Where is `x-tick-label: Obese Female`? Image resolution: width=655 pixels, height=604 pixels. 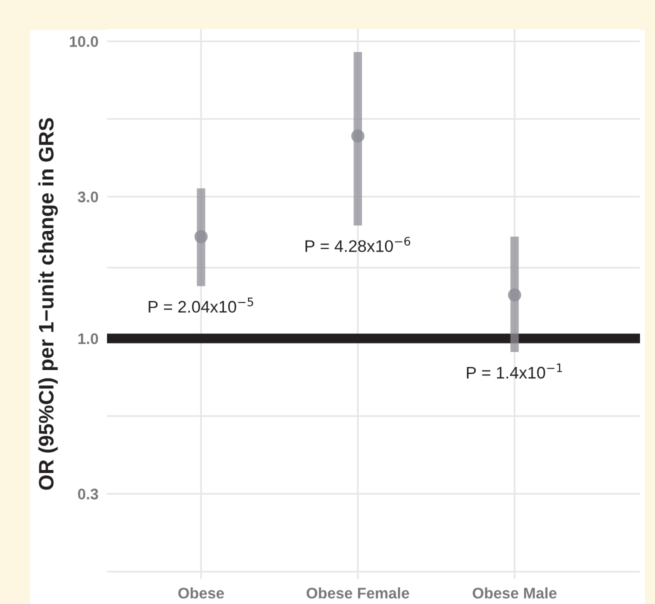
x-tick-label: Obese Female is located at coordinates (358, 593).